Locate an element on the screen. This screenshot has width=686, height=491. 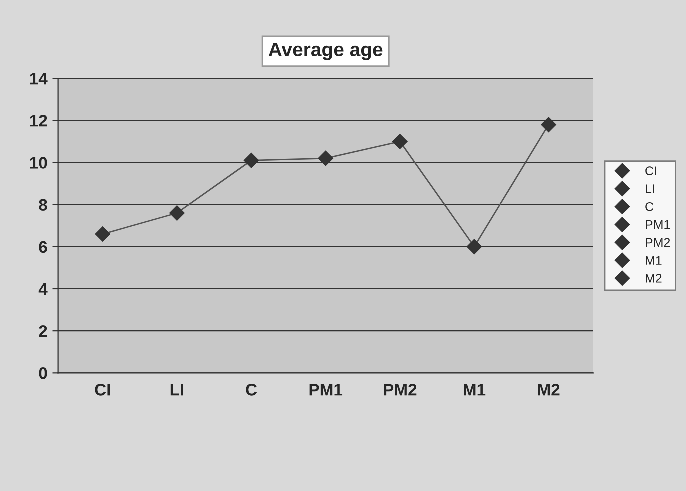
legend-label: PM1 is located at coordinates (658, 225).